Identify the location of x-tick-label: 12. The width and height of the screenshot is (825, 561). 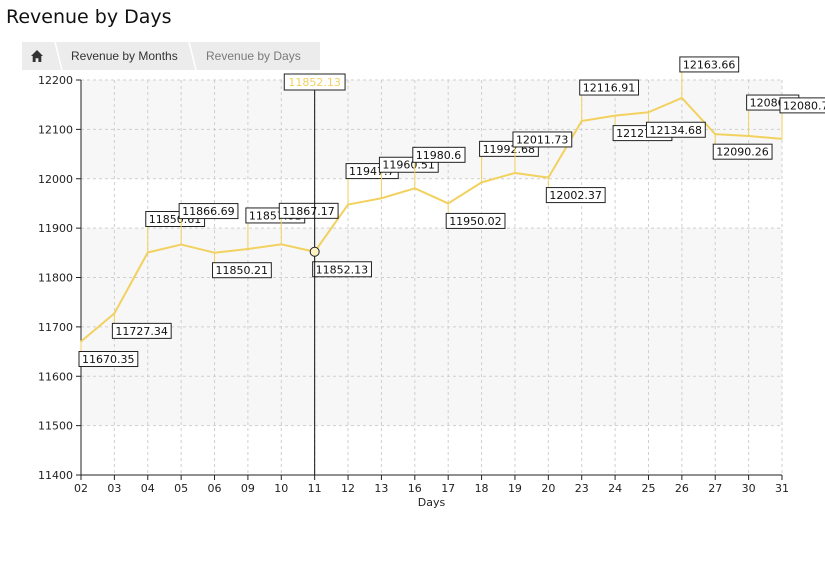
(348, 488).